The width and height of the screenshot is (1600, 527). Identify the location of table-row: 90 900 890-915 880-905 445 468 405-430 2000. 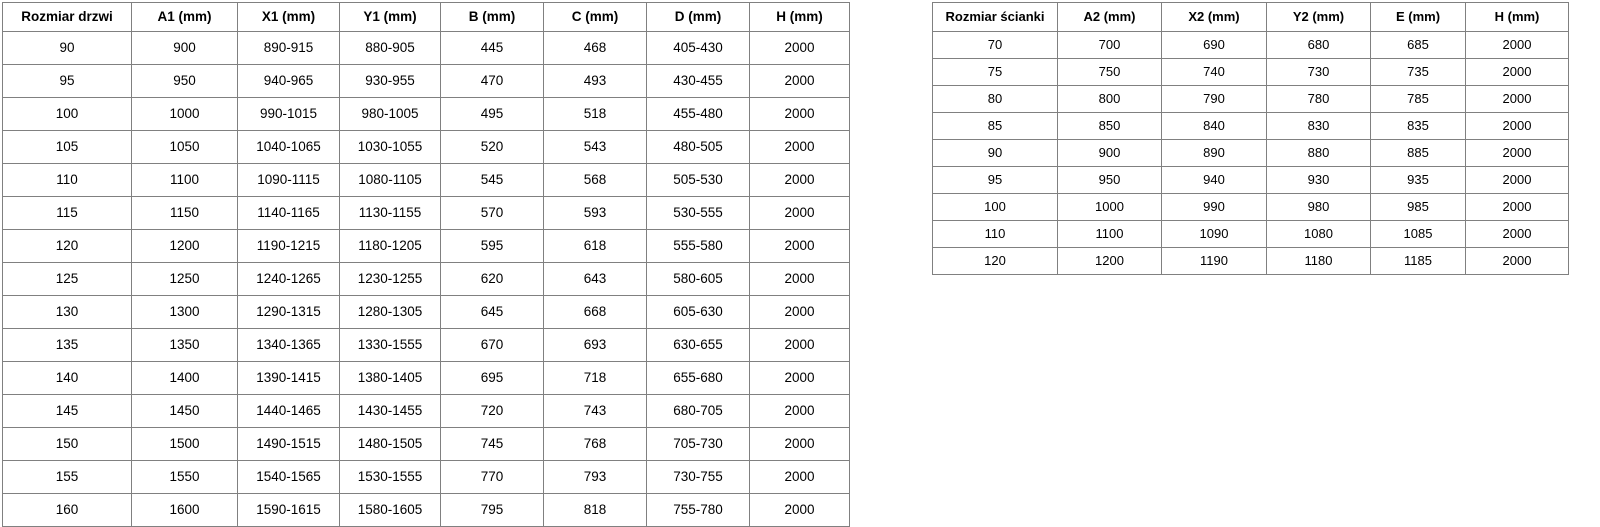
(426, 48).